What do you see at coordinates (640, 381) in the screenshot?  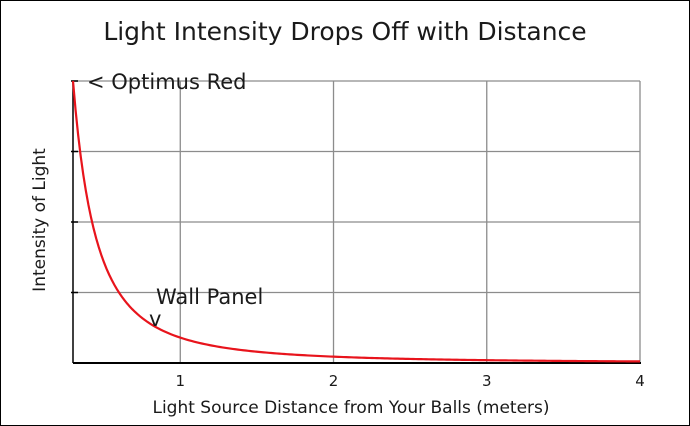 I see `x-tick-label-4: 4` at bounding box center [640, 381].